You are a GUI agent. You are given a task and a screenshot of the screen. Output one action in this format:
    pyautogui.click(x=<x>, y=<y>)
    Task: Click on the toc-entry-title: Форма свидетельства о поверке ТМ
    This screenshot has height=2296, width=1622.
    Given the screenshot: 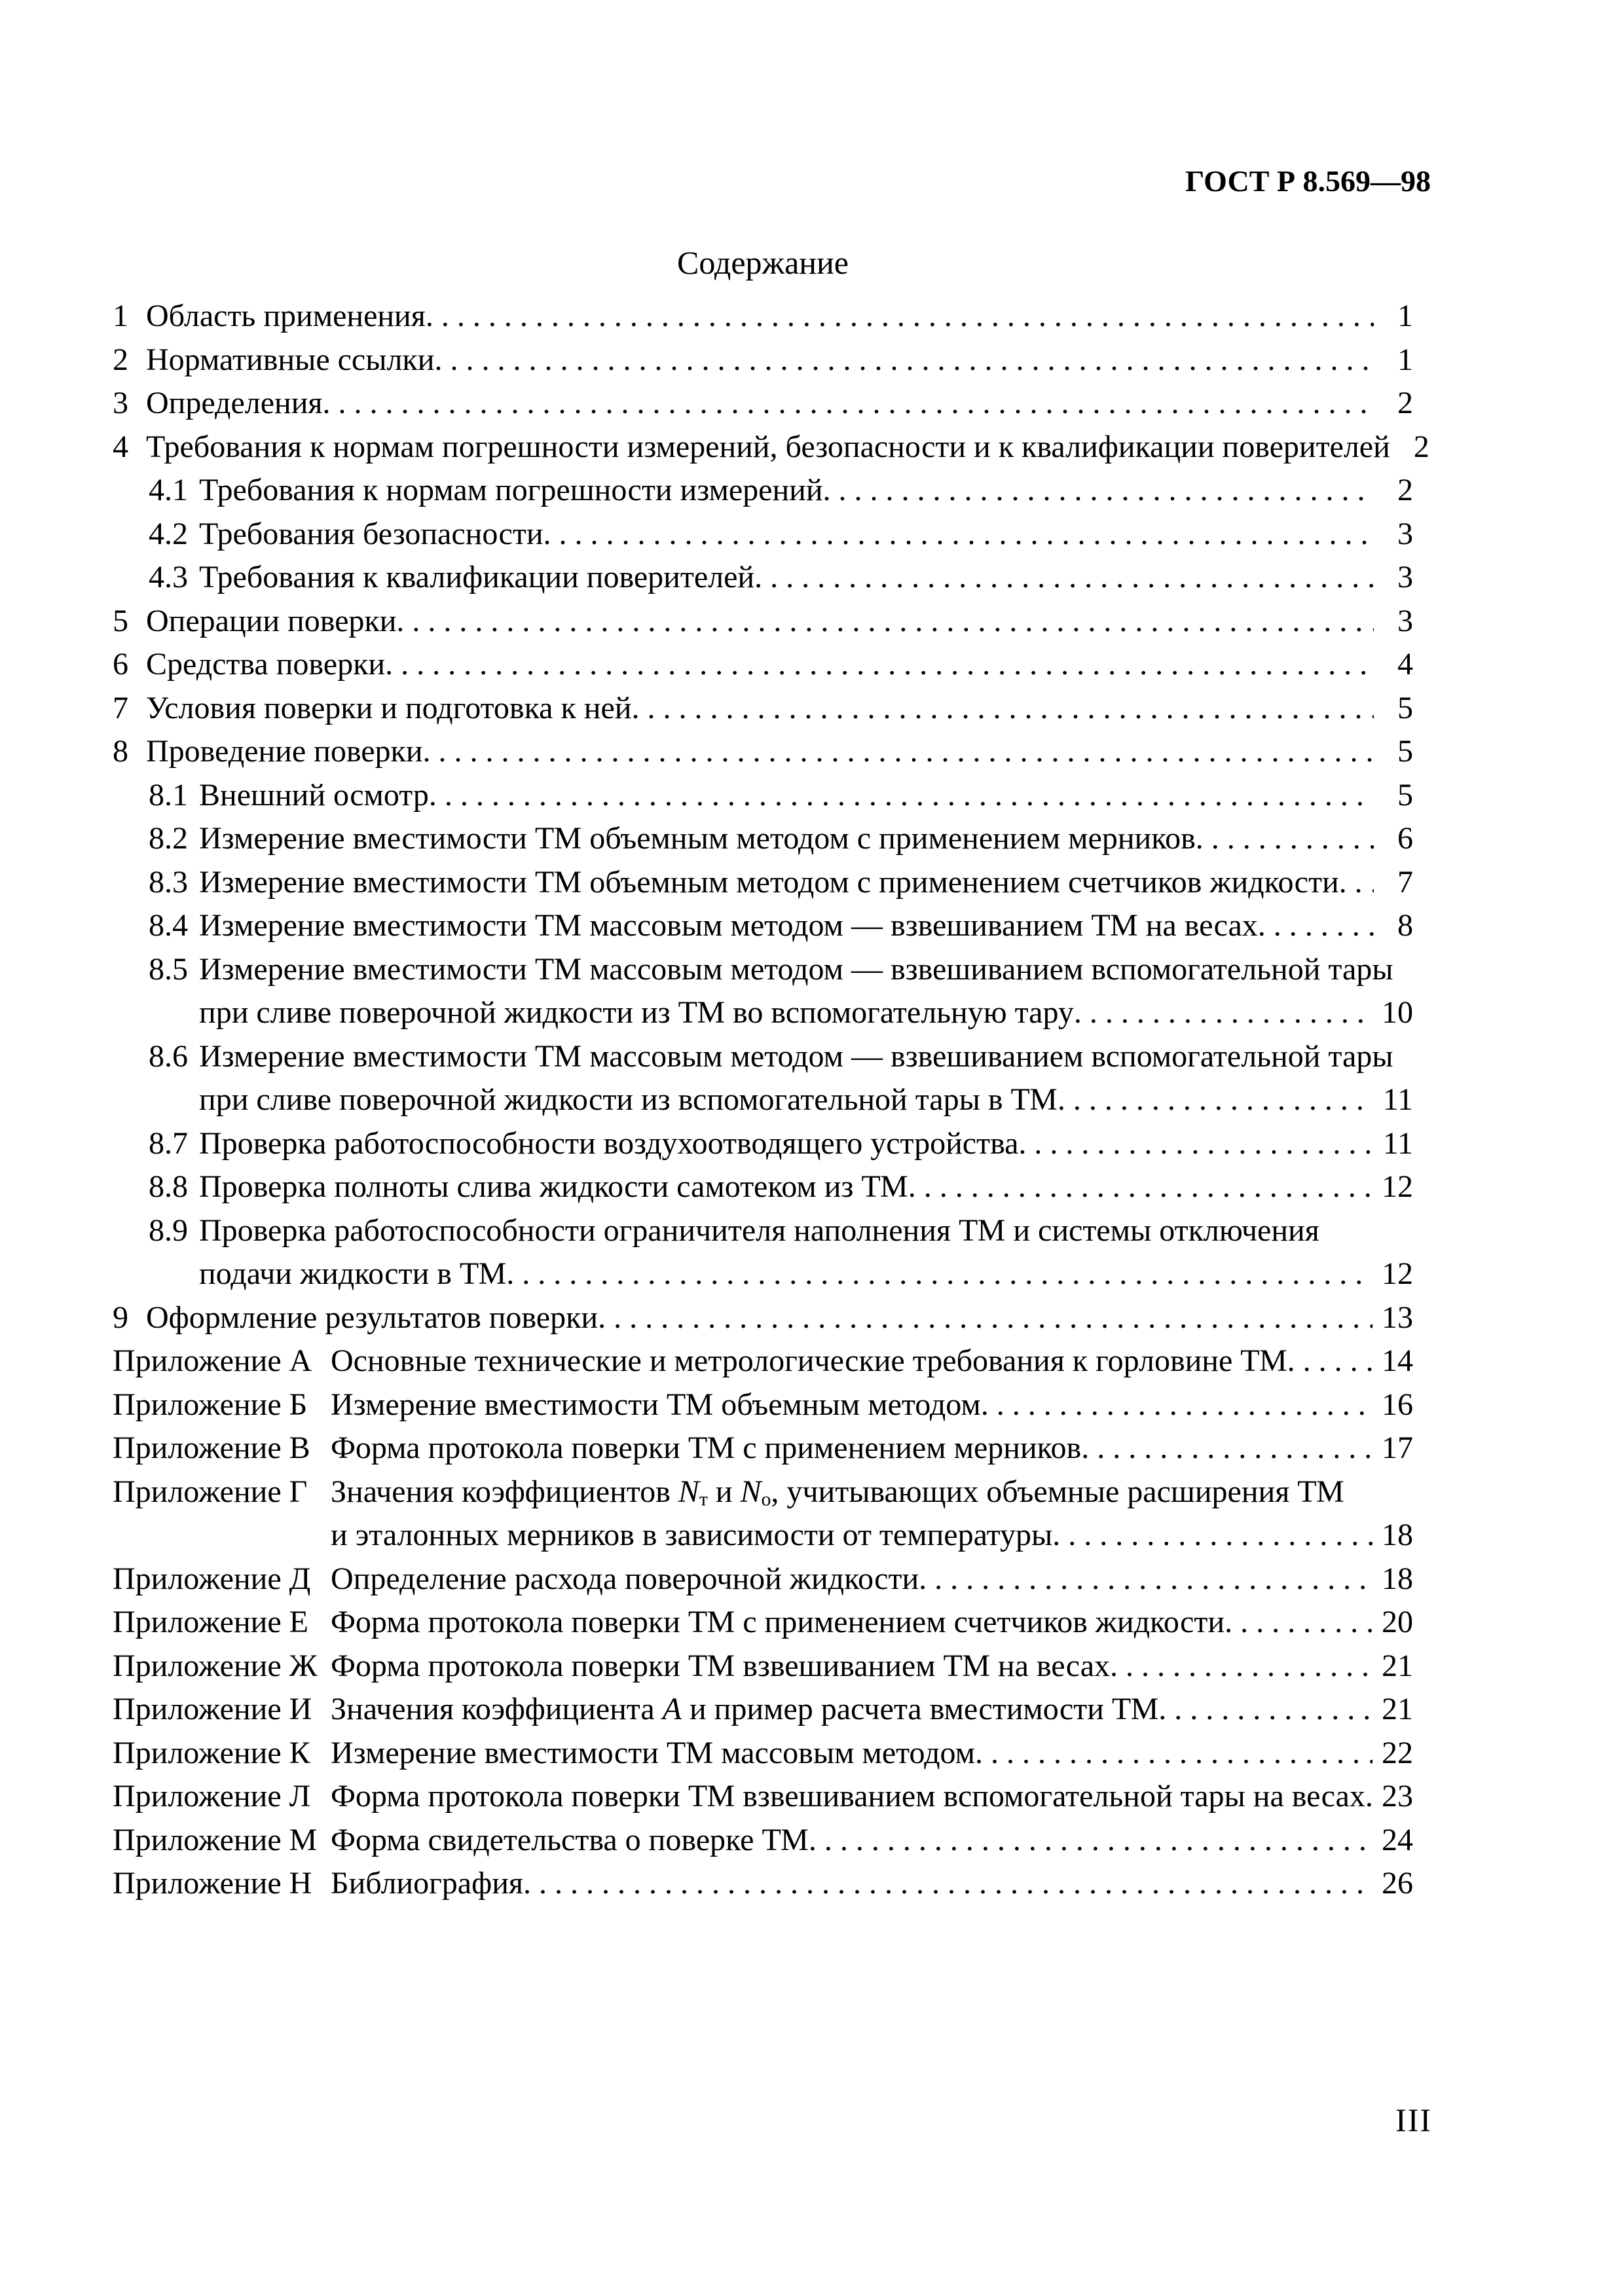 What is the action you would take?
    pyautogui.click(x=570, y=1841)
    